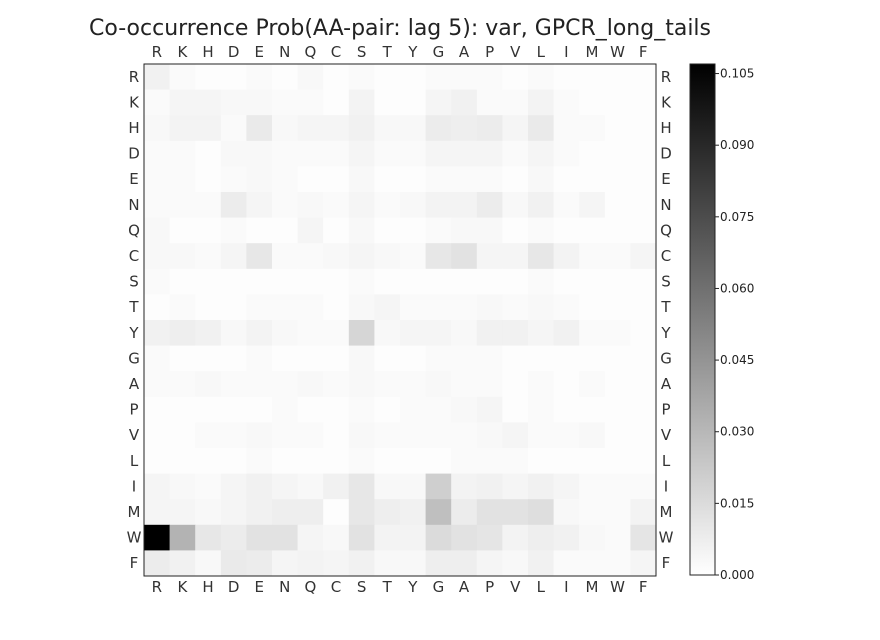  Describe the element at coordinates (515, 256) in the screenshot. I see `heatmap-cell-C-V` at that location.